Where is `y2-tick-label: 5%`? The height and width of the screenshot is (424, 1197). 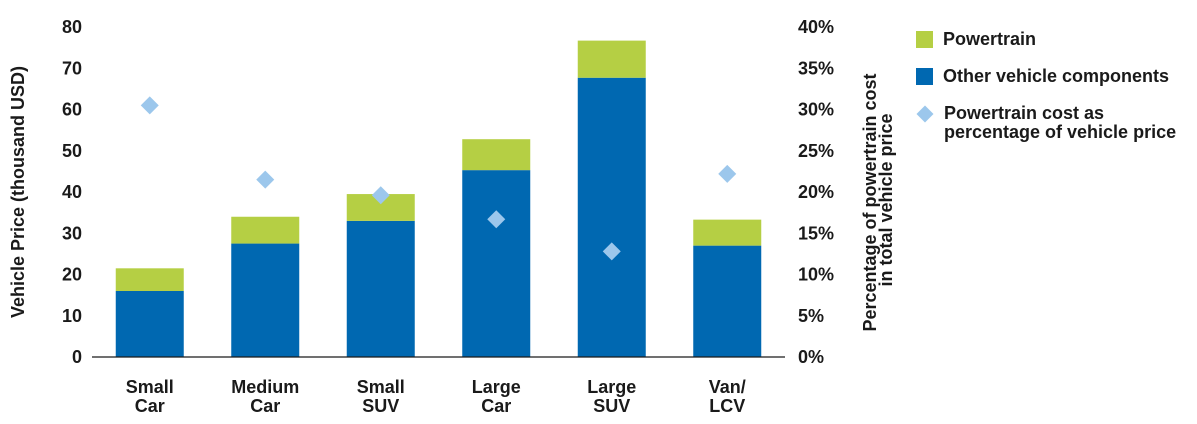 y2-tick-label: 5% is located at coordinates (811, 316).